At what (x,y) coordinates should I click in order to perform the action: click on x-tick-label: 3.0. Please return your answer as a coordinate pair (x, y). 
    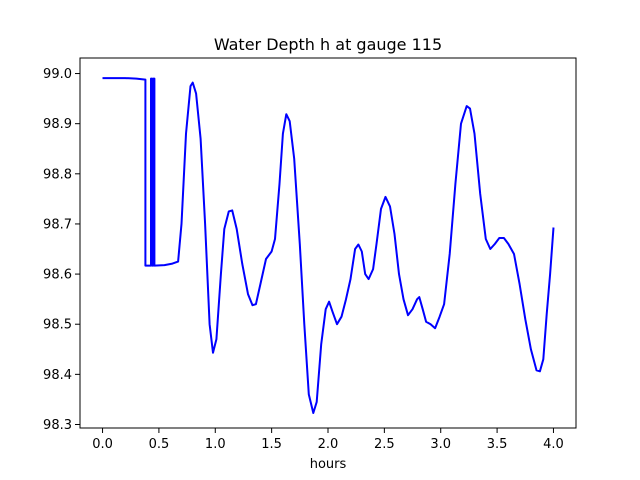
    Looking at the image, I should click on (440, 444).